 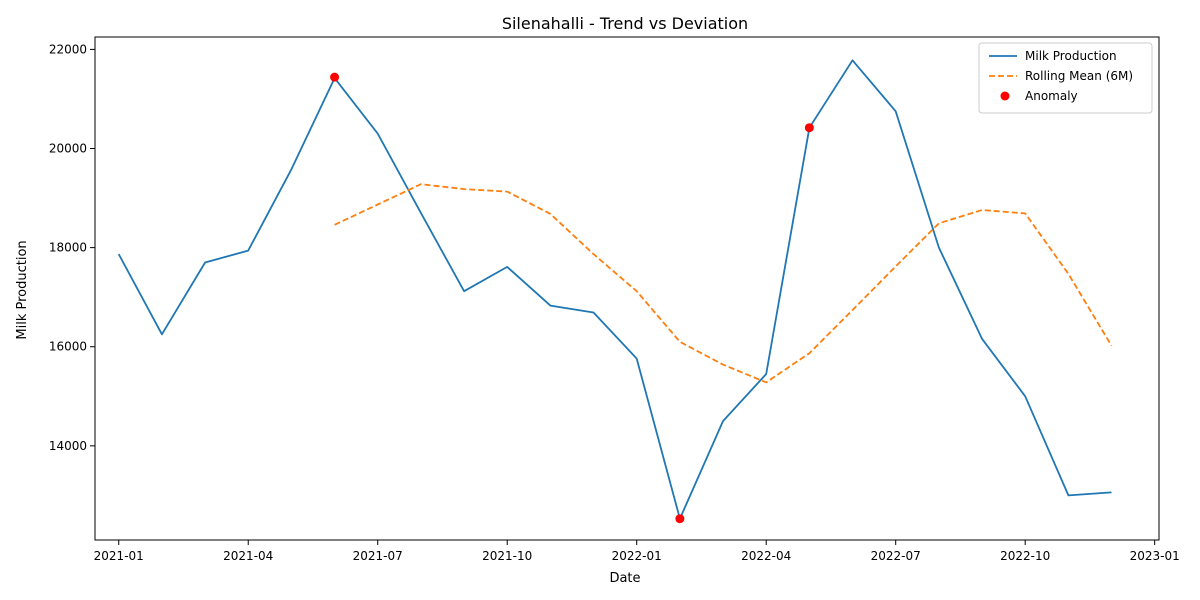 I want to click on legend: Milk Production Rolling Mean (6M) Anomaly, so click(x=1065, y=78).